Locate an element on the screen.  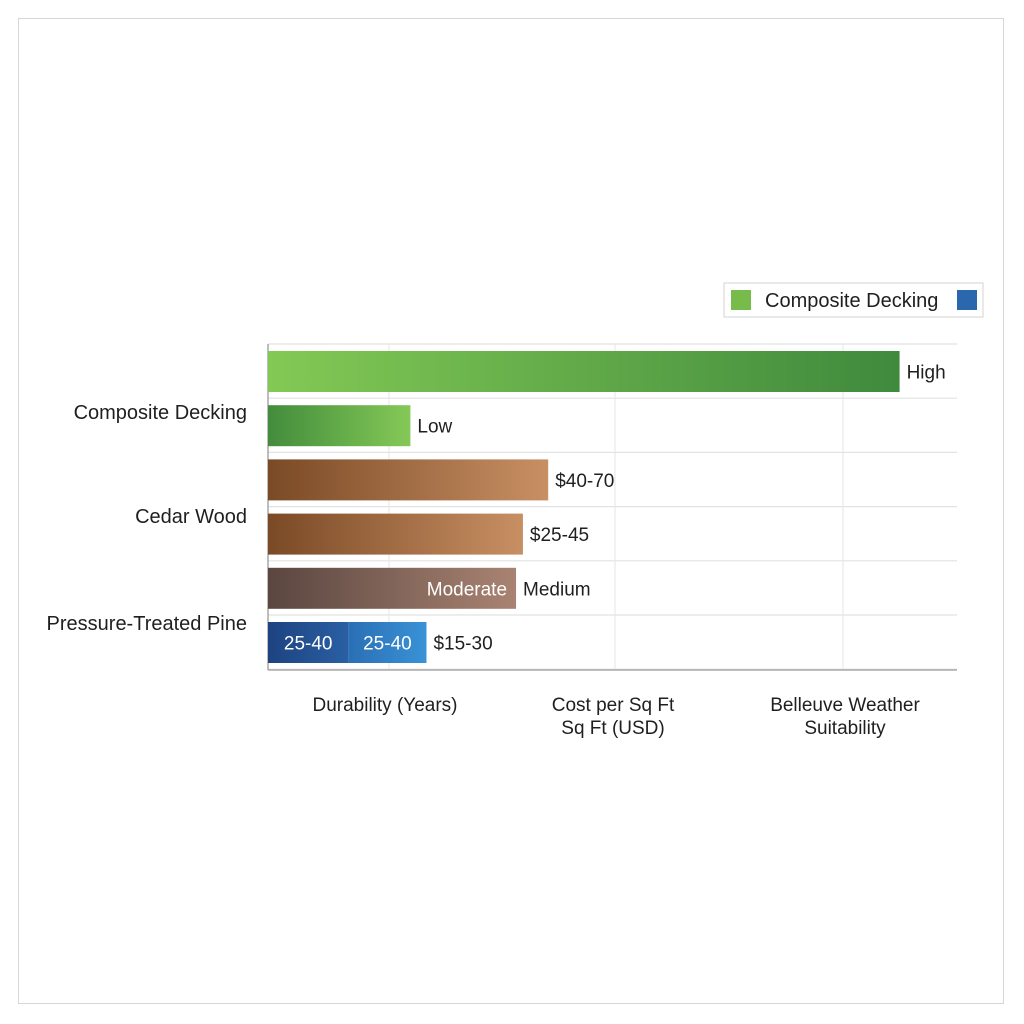
bar-value-label: $25-45 is located at coordinates (559, 535).